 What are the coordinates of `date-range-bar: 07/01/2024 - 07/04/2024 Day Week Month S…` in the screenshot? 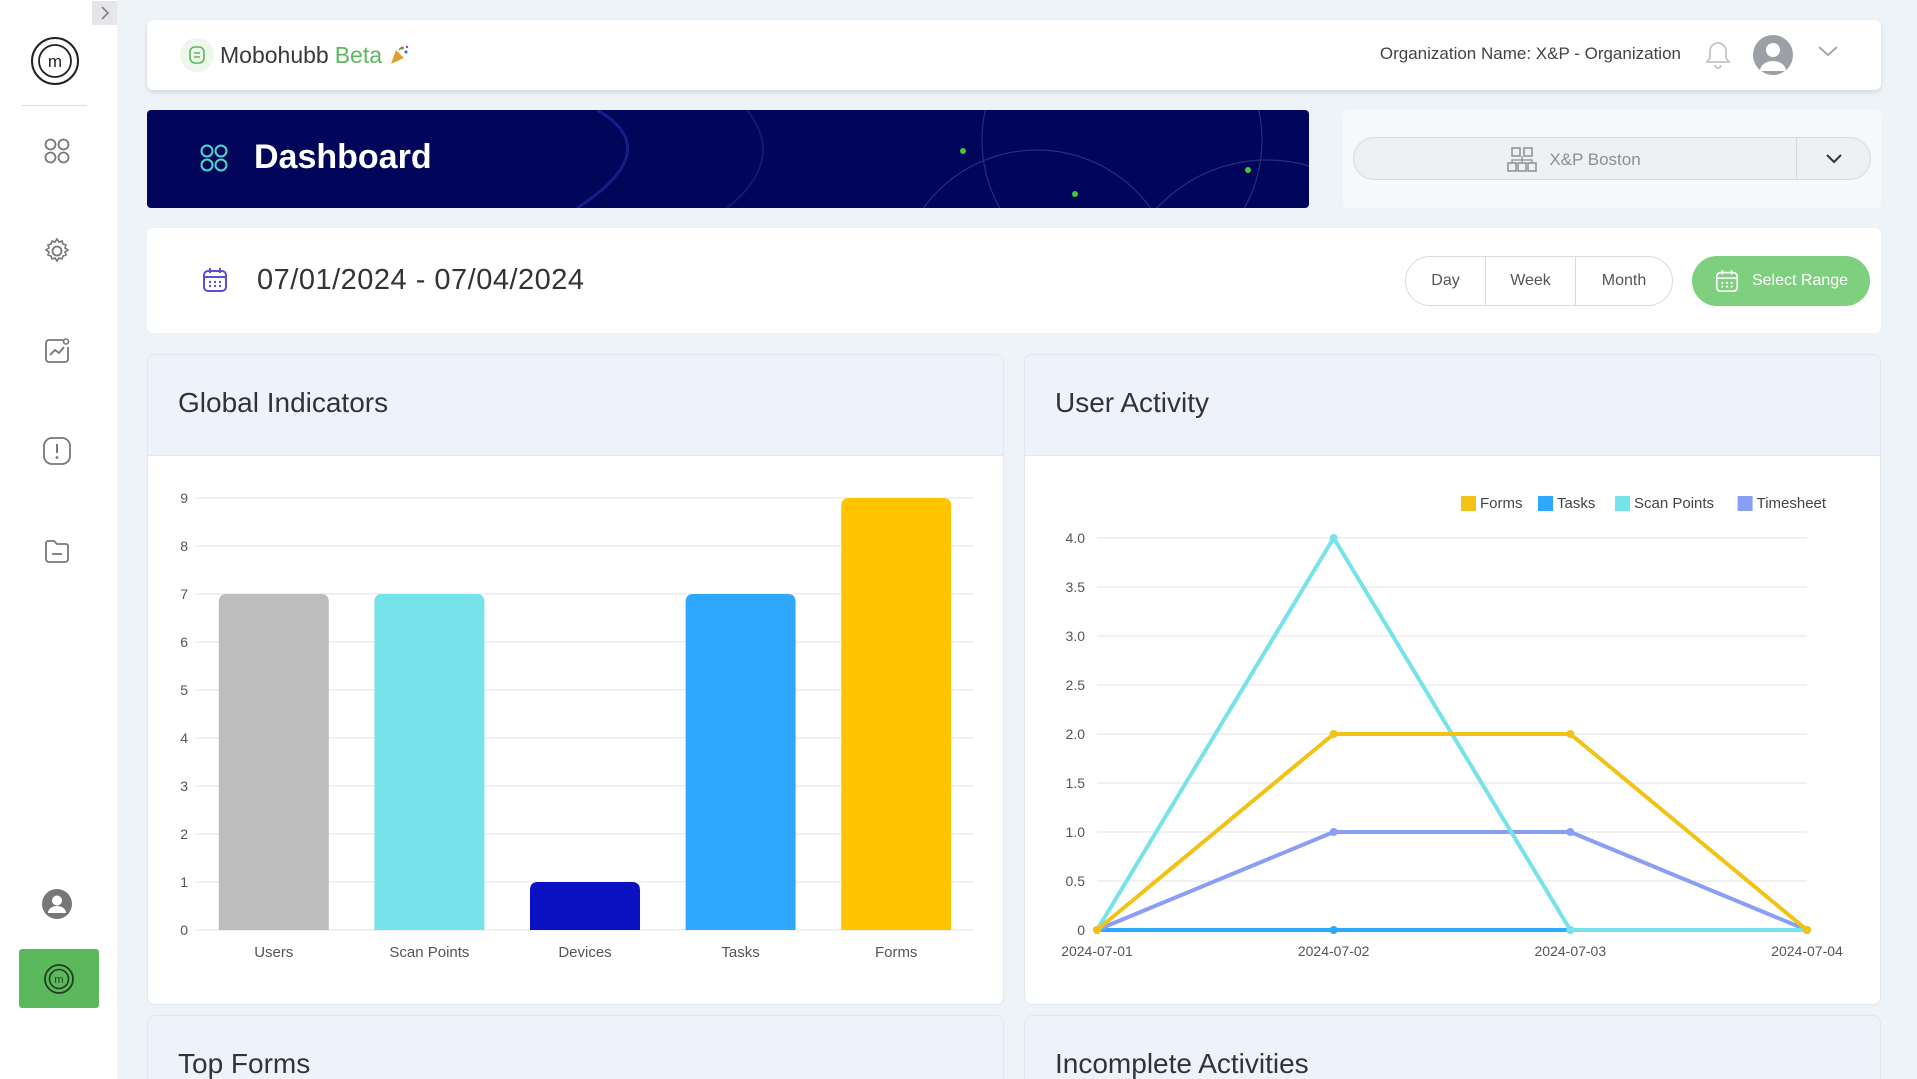 It's located at (1014, 280).